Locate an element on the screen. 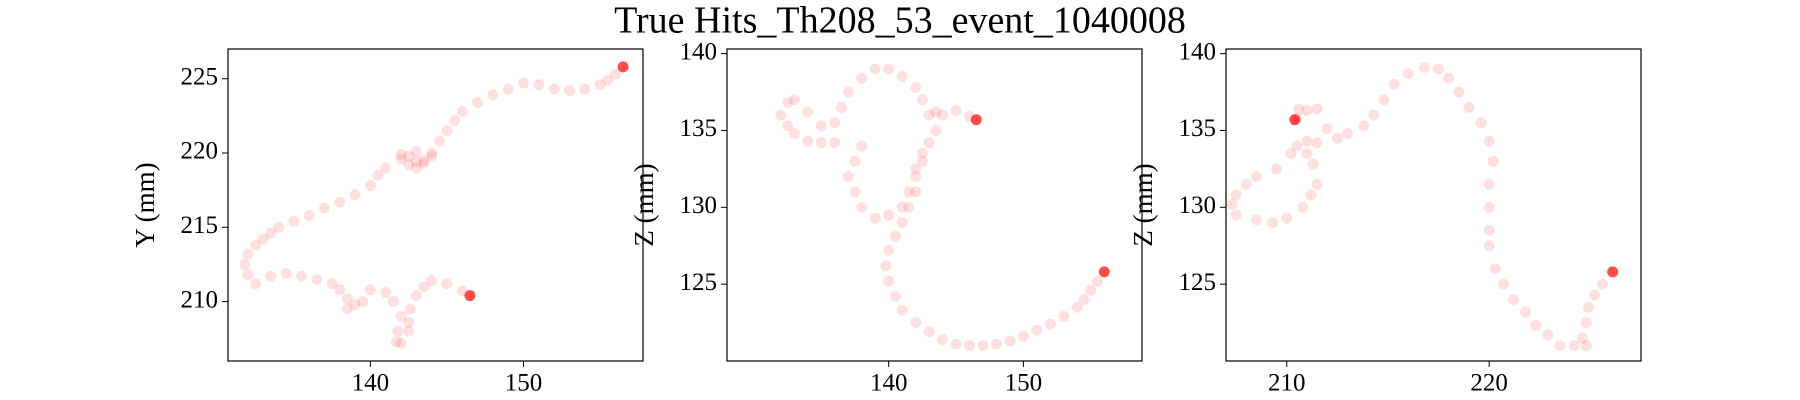 This screenshot has height=400, width=1800. y-axis-label: Y (mm) is located at coordinates (145, 204).